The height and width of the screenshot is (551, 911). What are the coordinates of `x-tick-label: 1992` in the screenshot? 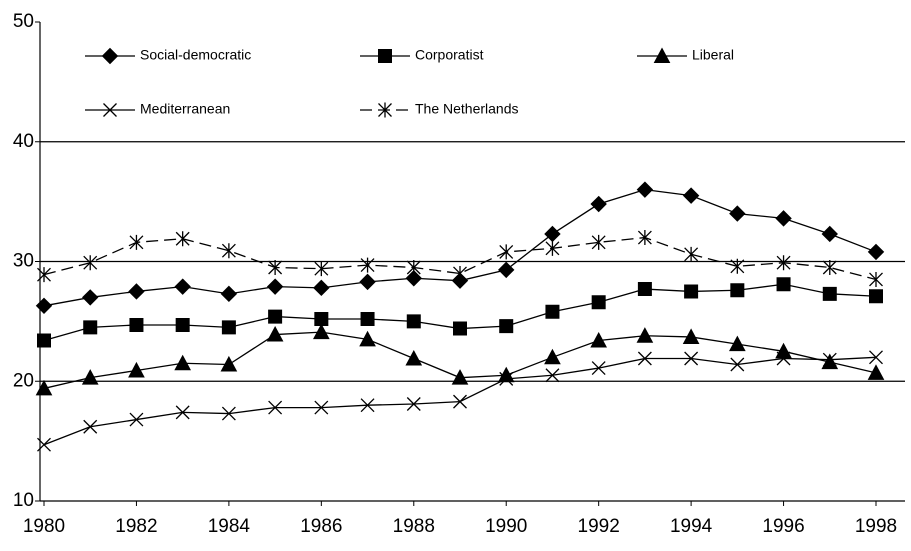 It's located at (599, 526).